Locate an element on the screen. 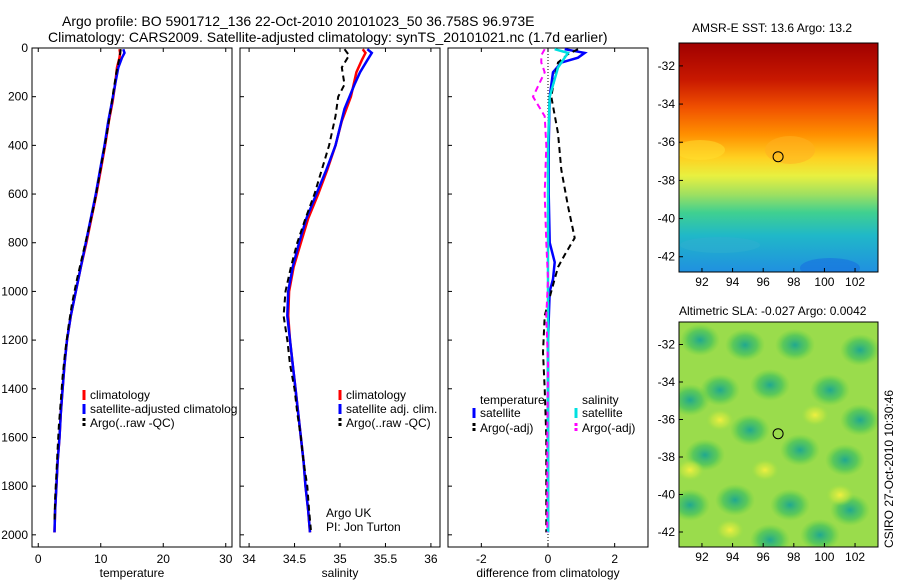  y-tick-label: 400 is located at coordinates (18, 145).